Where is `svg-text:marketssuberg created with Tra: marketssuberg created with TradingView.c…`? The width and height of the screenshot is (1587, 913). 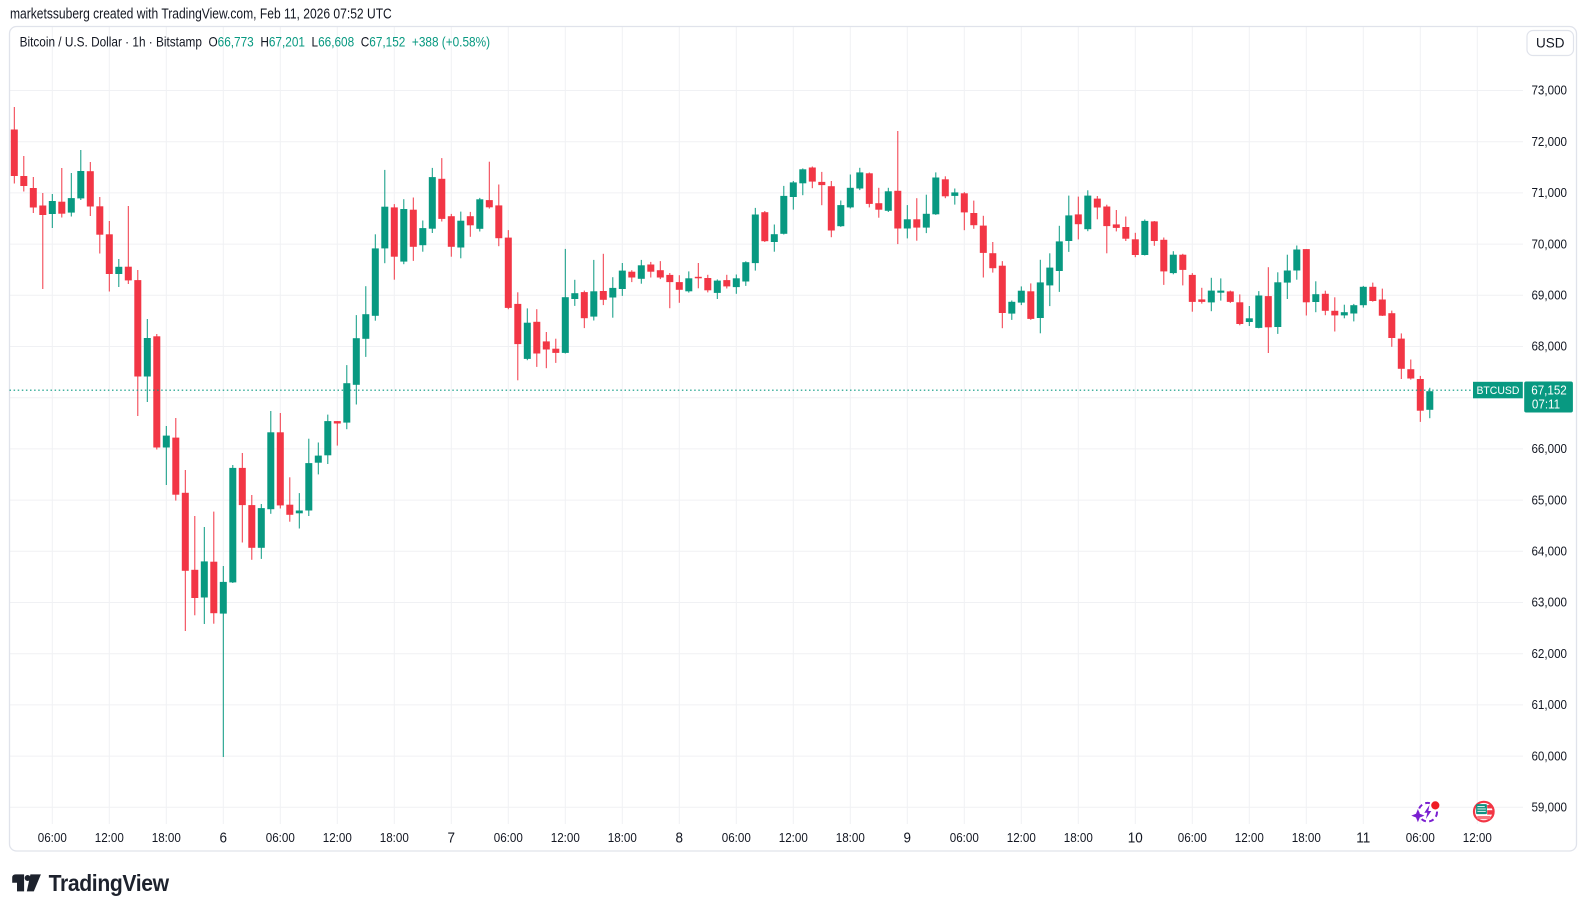 svg-text:marketssuberg created with Tra: marketssuberg created with TradingView.c… is located at coordinates (201, 13).